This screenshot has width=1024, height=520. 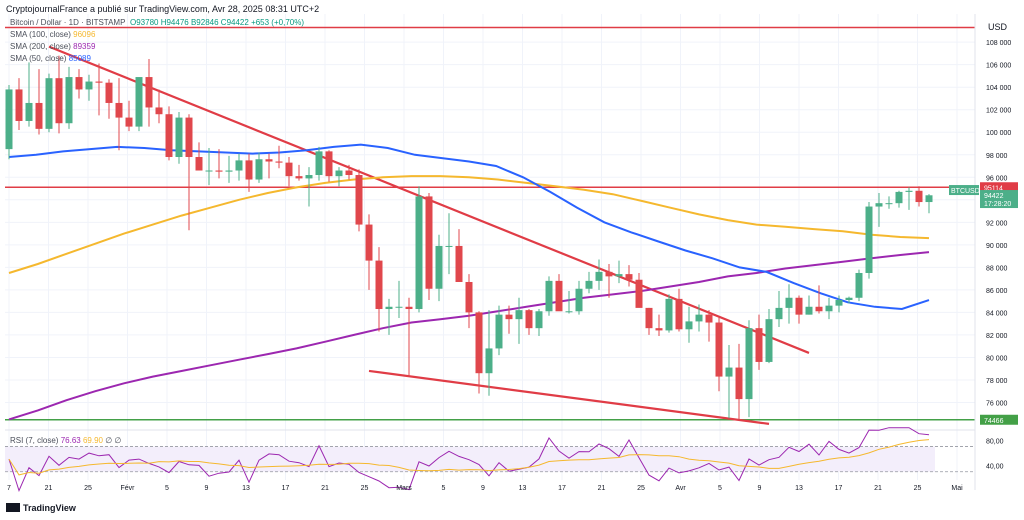 What do you see at coordinates (277, 22) in the screenshot?
I see `ohlc-change: +653 (+0,70%)` at bounding box center [277, 22].